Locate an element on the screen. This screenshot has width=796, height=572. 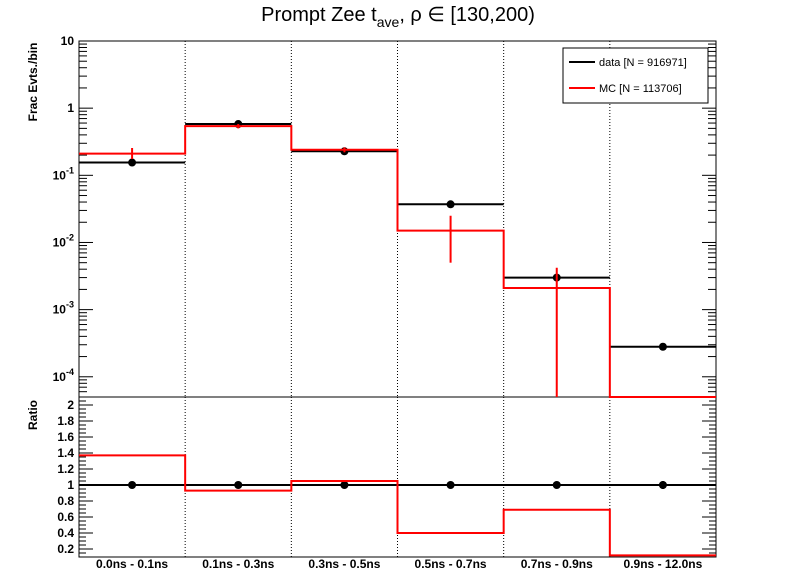
legend-label: data [N = 916971] is located at coordinates (643, 63).